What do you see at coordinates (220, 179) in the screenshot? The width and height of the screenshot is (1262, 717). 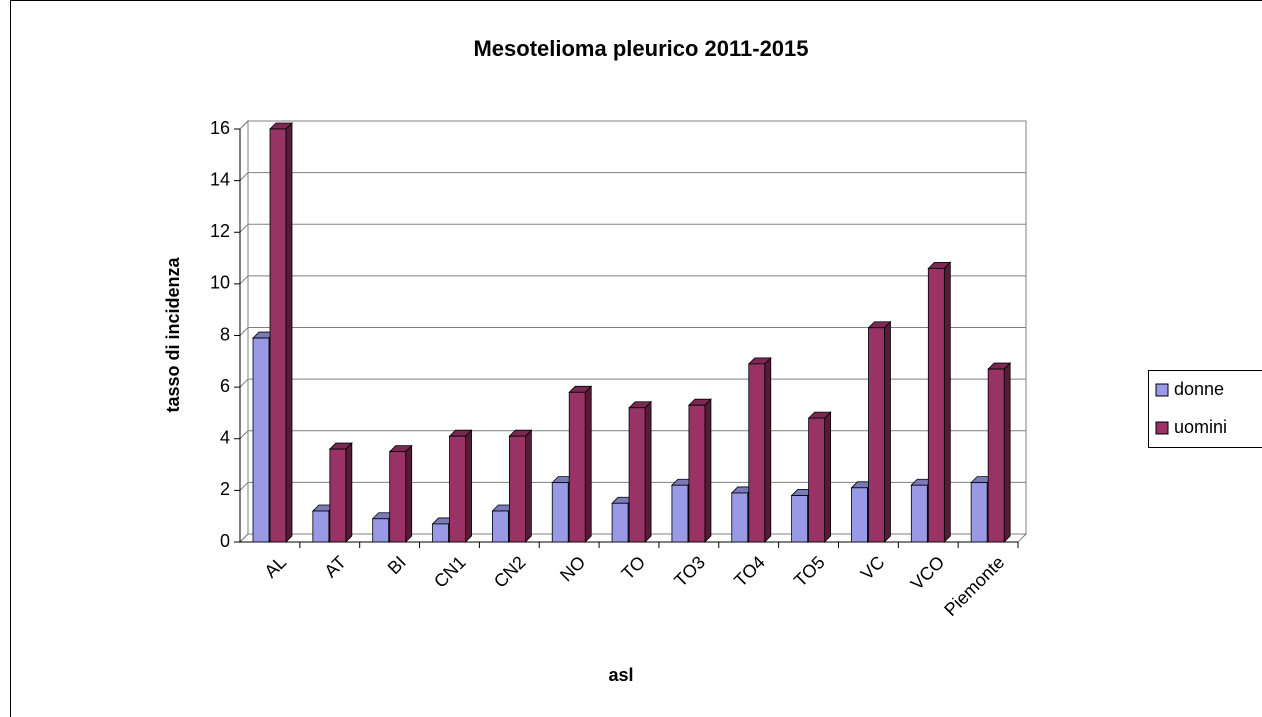 I see `y-tick-label: 14` at bounding box center [220, 179].